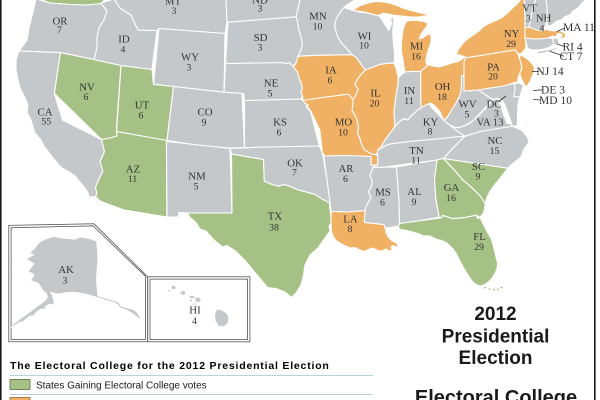 The height and width of the screenshot is (400, 600). I want to click on svg-text: SC, so click(478, 167).